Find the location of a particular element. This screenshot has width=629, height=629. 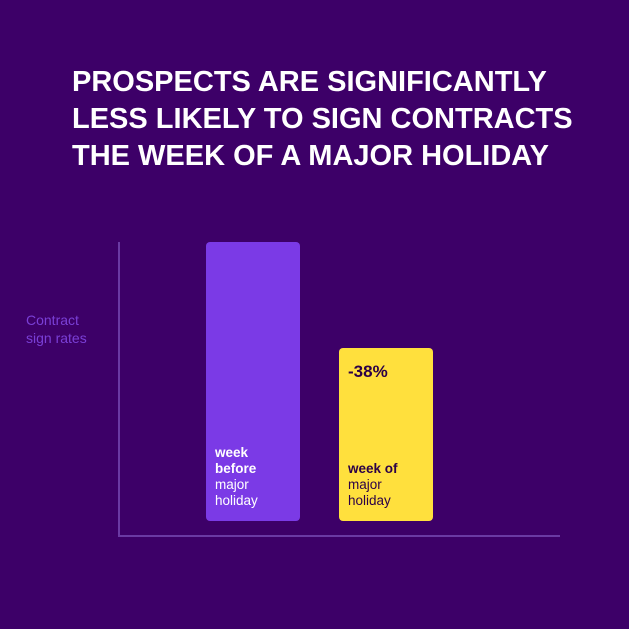

y-axis-line is located at coordinates (119, 389).